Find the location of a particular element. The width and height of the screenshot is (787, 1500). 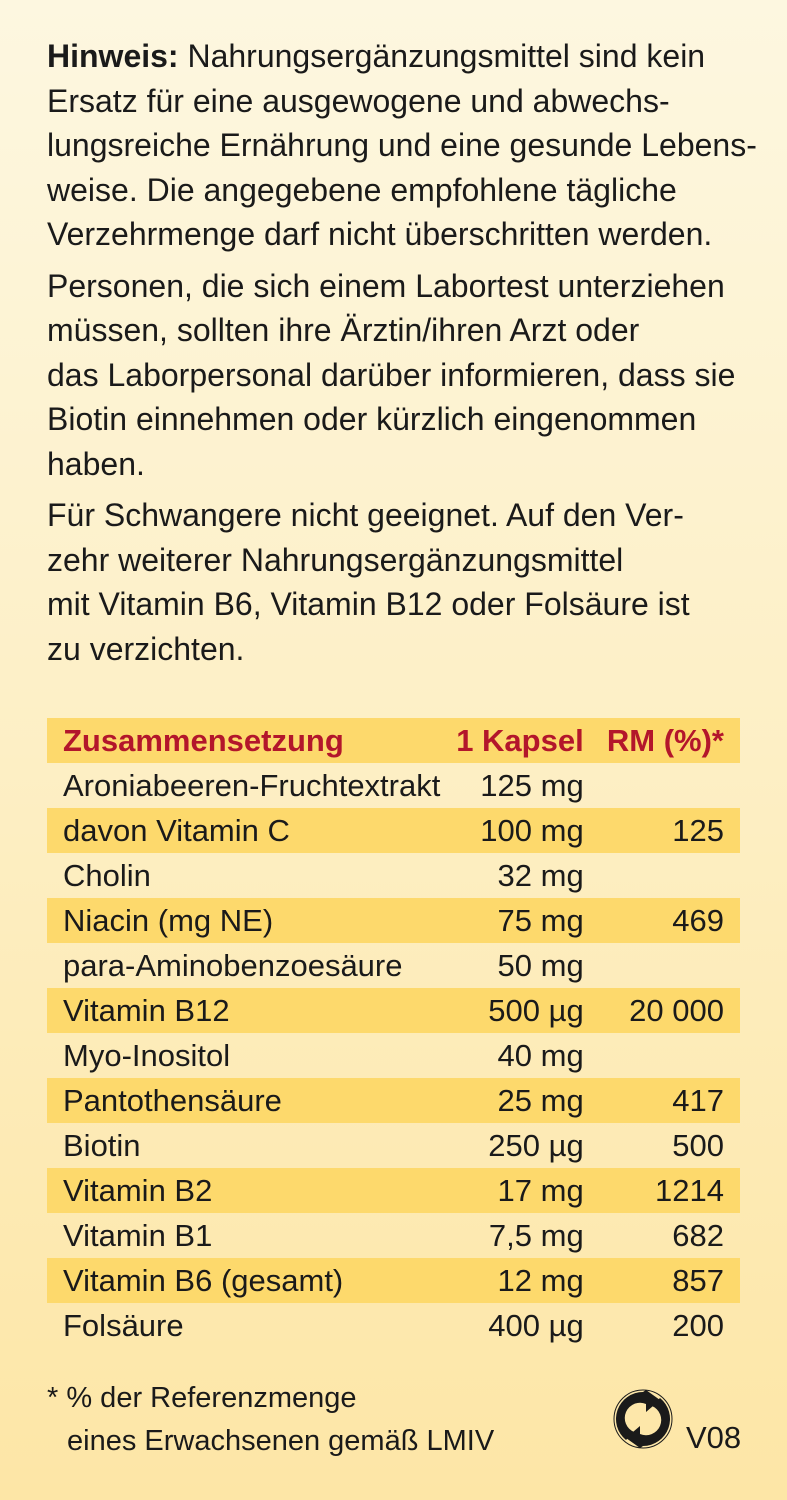

table-row: Pantothensäure 25 mg 417 is located at coordinates (393, 1100).